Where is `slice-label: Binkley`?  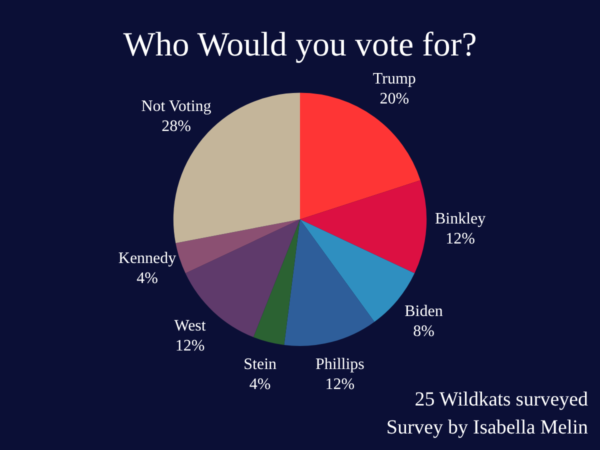
slice-label: Binkley is located at coordinates (460, 219).